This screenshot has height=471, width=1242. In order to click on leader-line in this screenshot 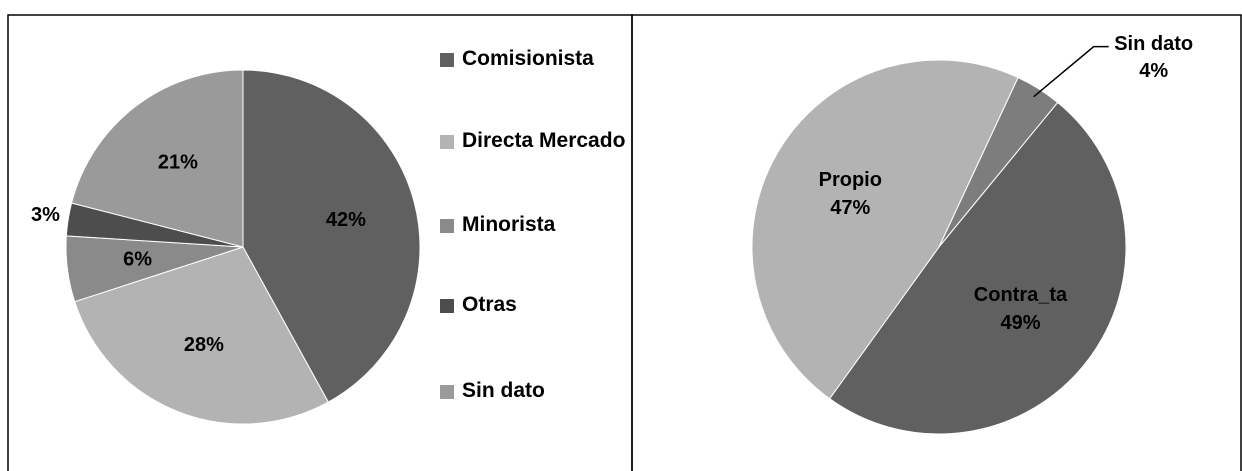, I will do `click(1071, 71)`.